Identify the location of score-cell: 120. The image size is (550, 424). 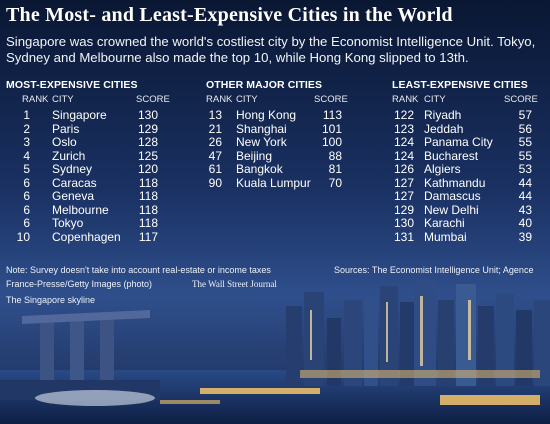
(147, 169).